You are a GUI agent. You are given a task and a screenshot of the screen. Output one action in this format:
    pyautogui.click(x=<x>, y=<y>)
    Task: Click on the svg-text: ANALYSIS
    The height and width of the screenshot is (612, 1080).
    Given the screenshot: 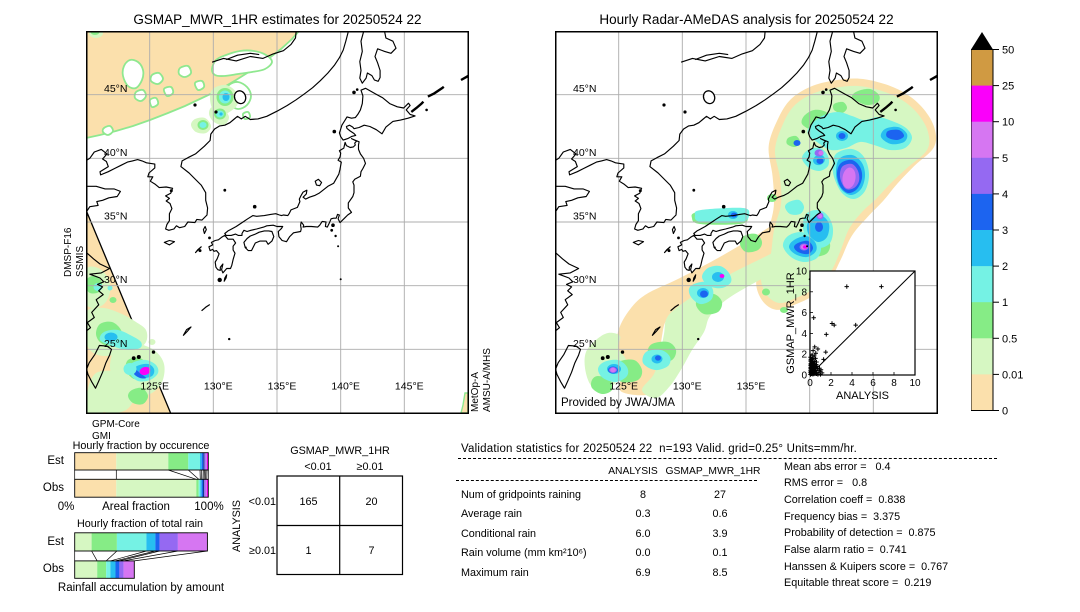 What is the action you would take?
    pyautogui.click(x=862, y=396)
    